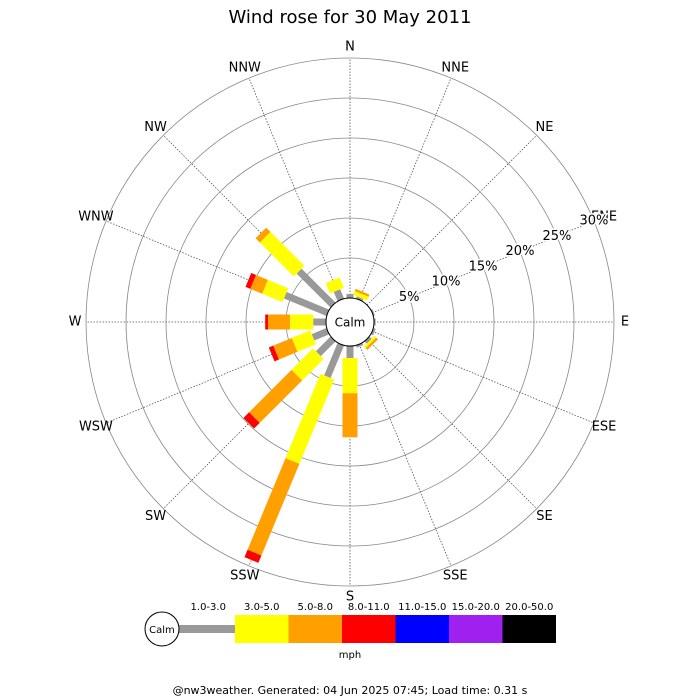  I want to click on direction-label: S, so click(350, 597).